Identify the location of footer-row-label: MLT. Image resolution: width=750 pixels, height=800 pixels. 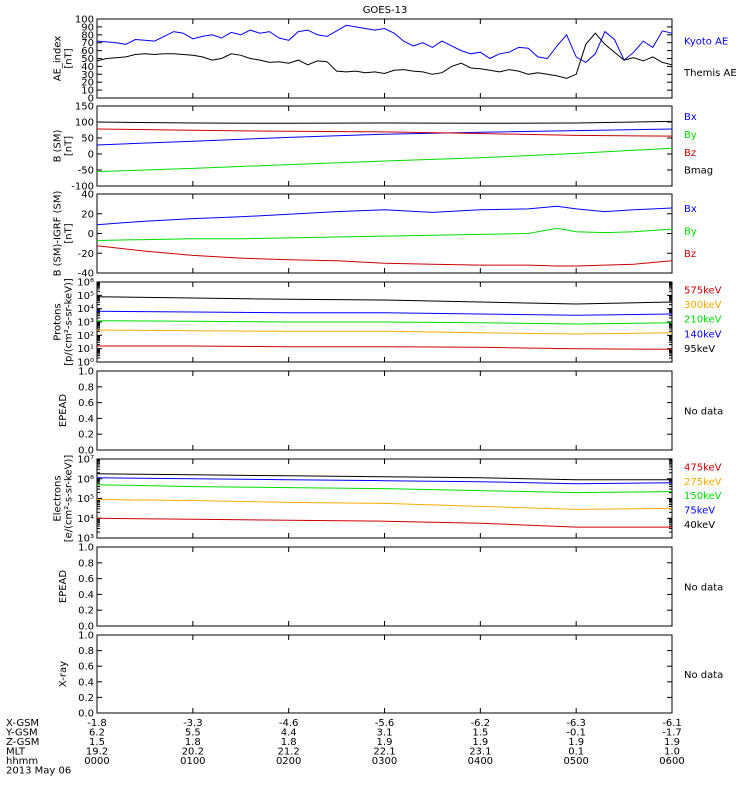
(16, 752).